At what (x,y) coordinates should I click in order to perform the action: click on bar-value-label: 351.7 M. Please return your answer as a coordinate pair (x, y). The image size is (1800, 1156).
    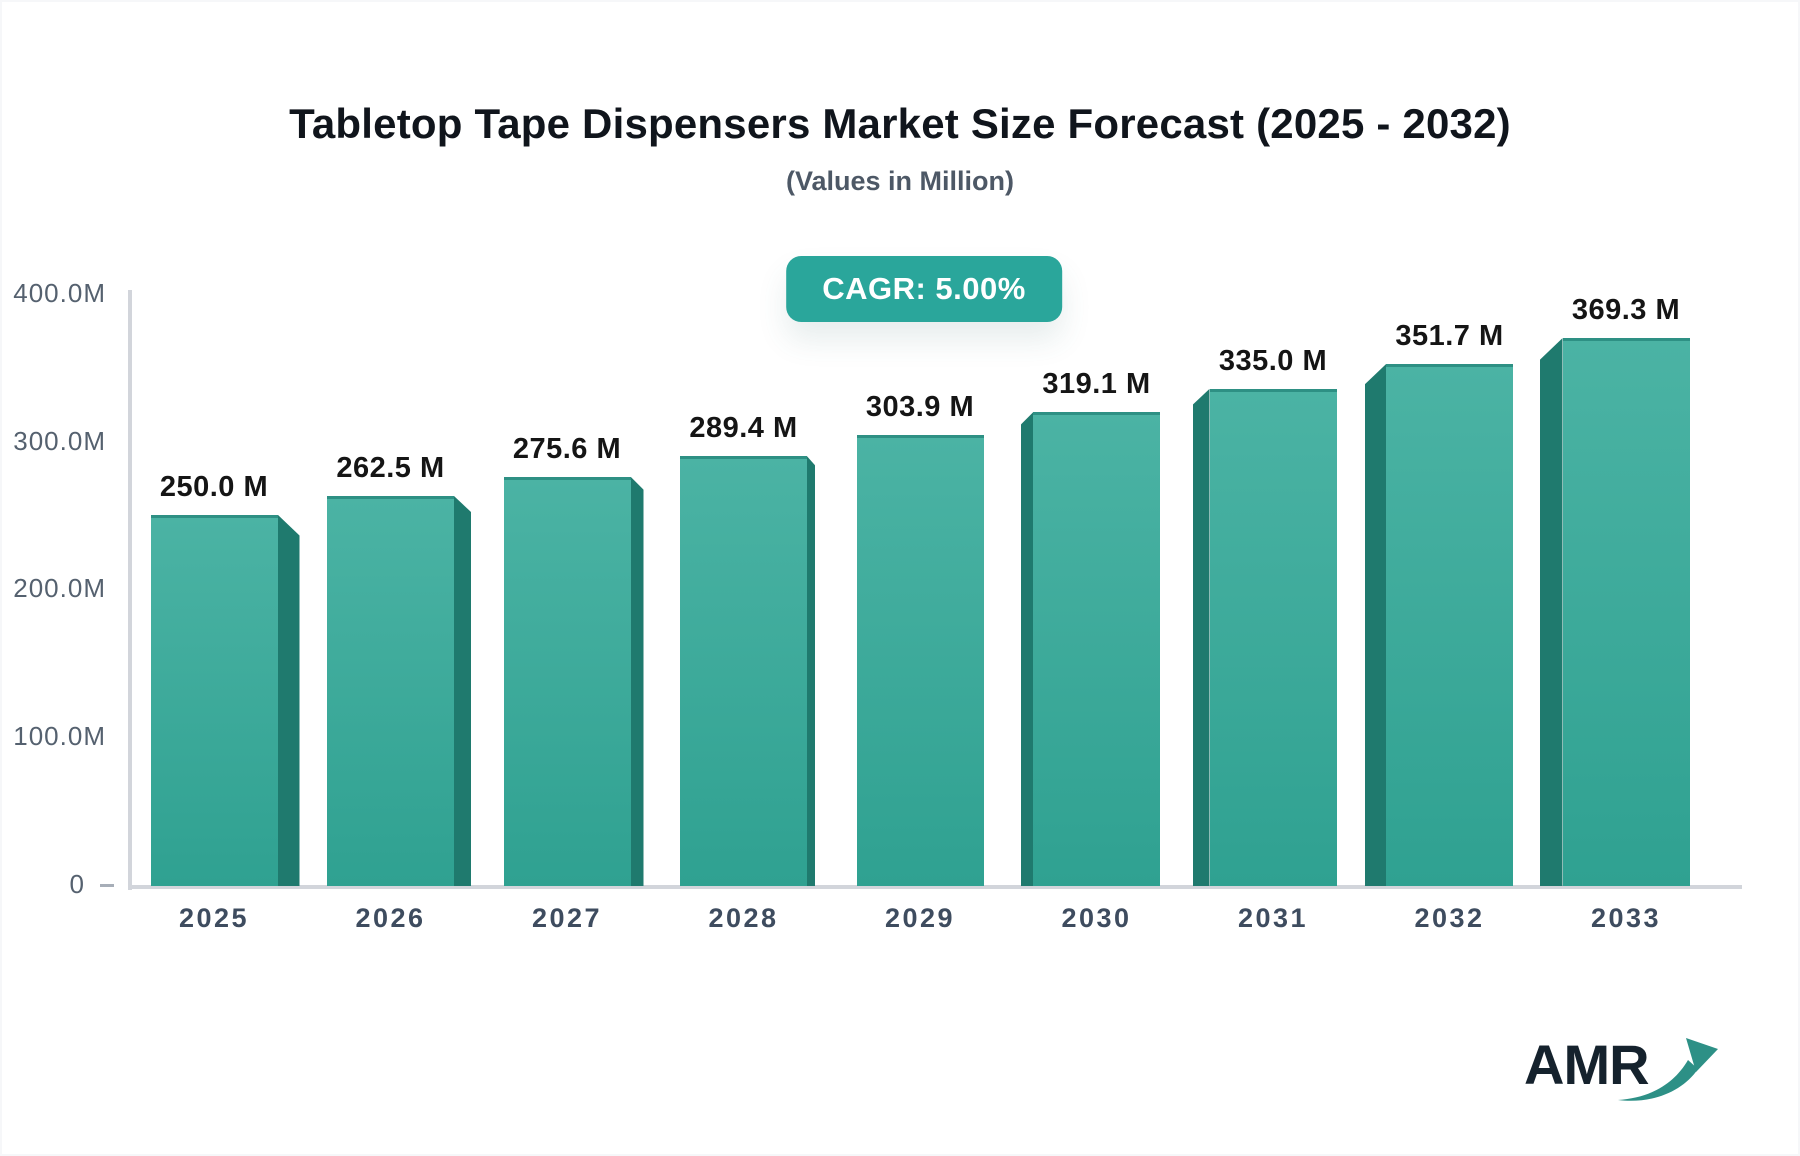
    Looking at the image, I should click on (1449, 336).